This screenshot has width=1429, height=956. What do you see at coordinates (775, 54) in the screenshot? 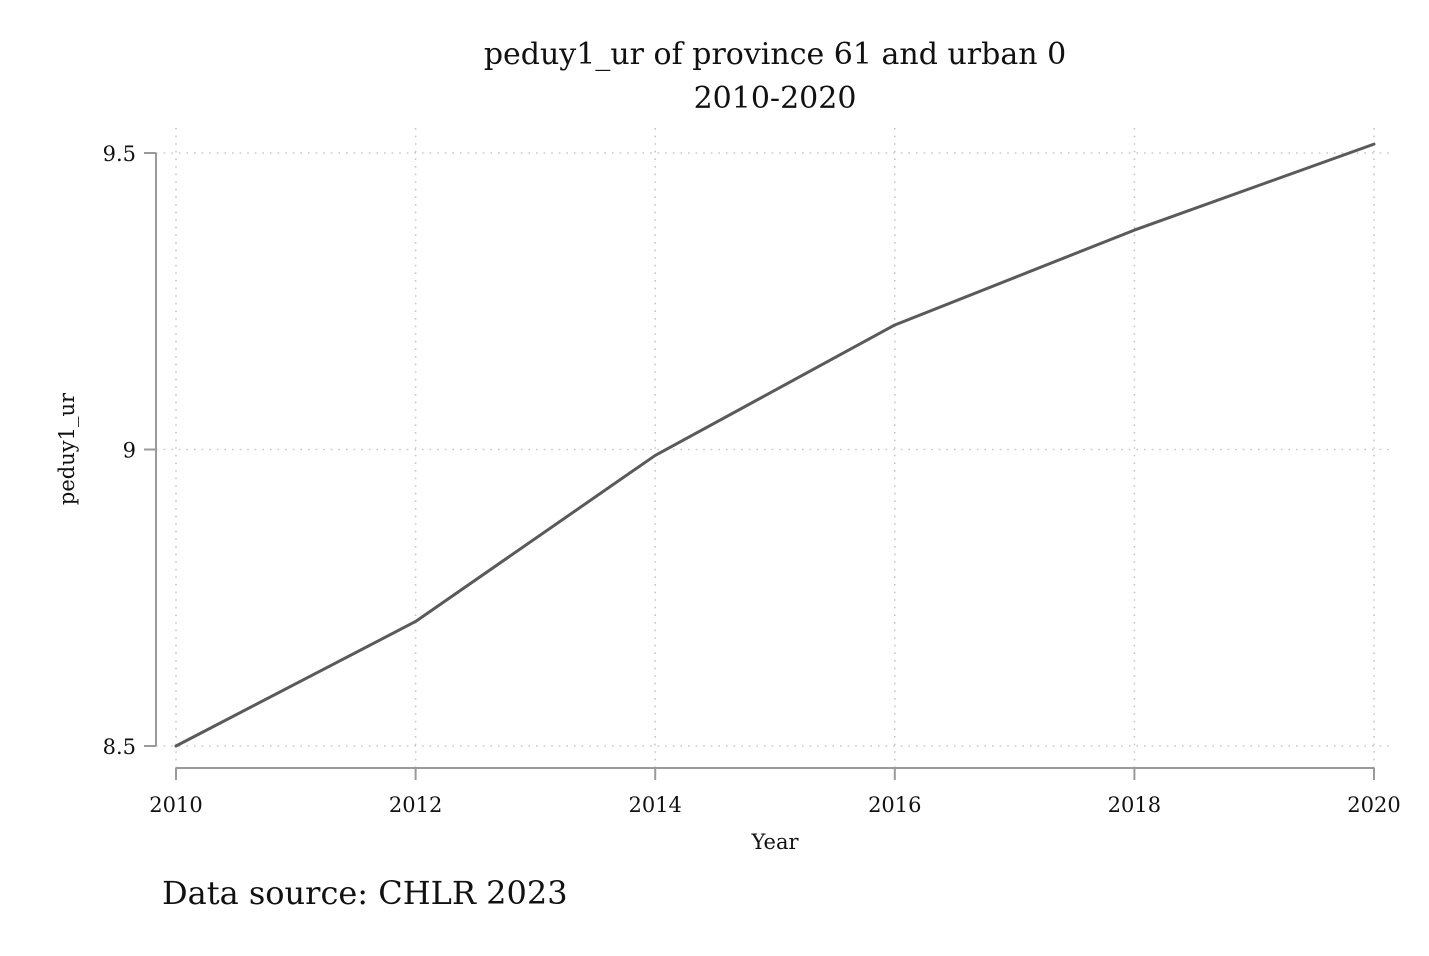
I see `chart-title: peduy1_ur of province 61 and urban 0` at bounding box center [775, 54].